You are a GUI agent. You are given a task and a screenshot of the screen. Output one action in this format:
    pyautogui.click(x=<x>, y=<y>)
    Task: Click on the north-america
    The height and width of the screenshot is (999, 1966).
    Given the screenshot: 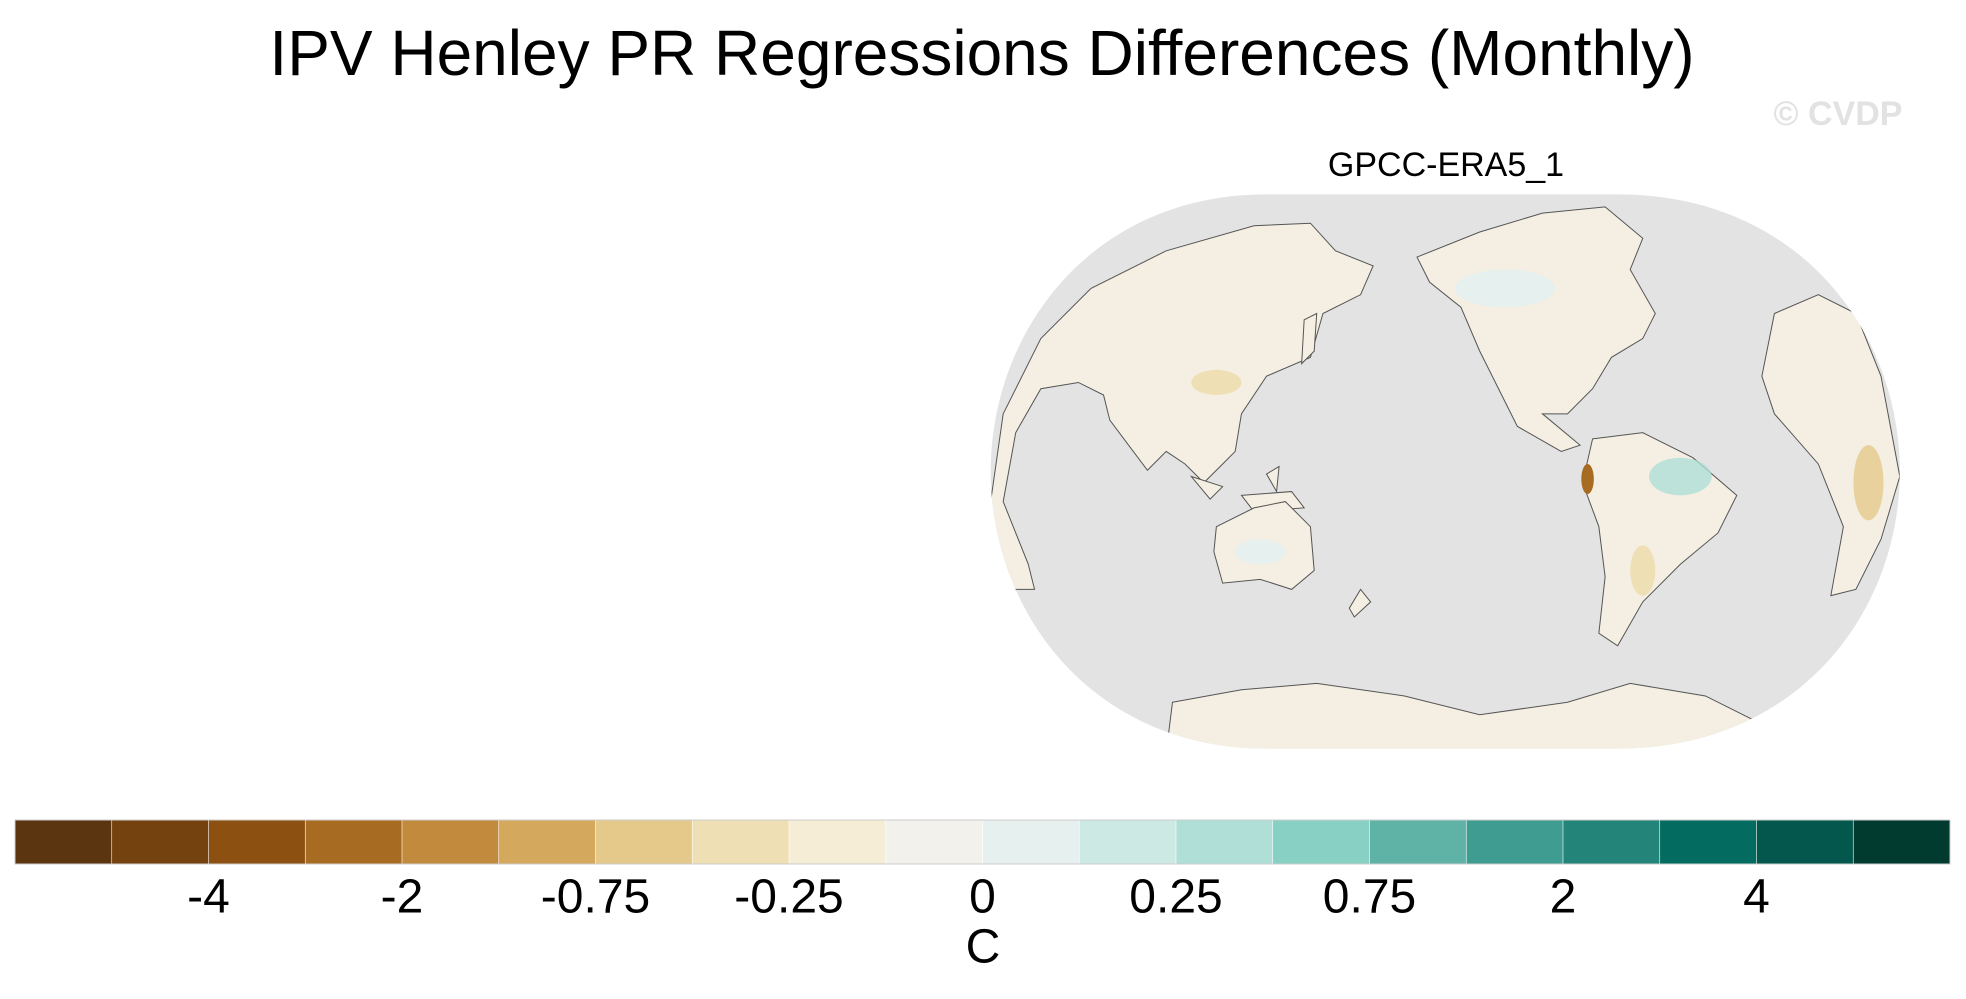 What is the action you would take?
    pyautogui.click(x=1536, y=329)
    